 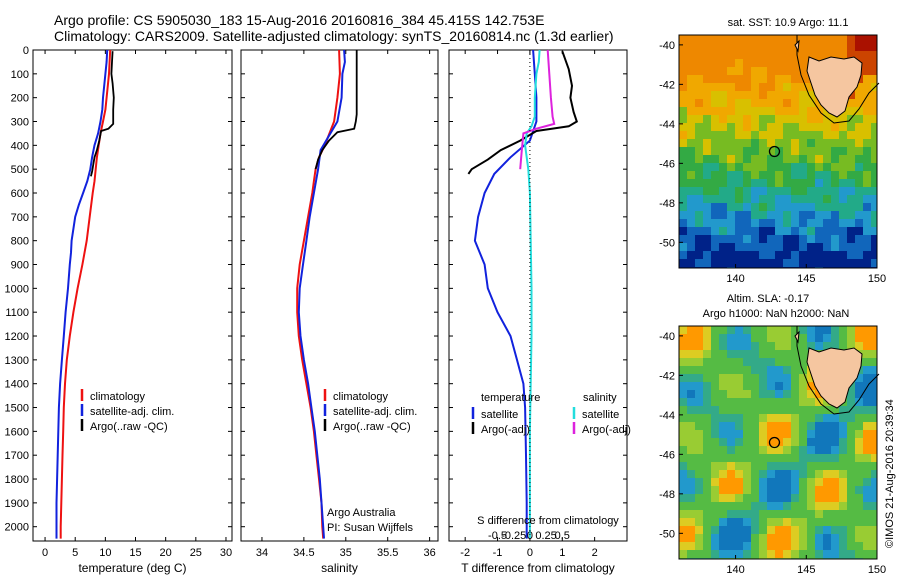 I want to click on x2-tick-label: -0.25, so click(x=513, y=536).